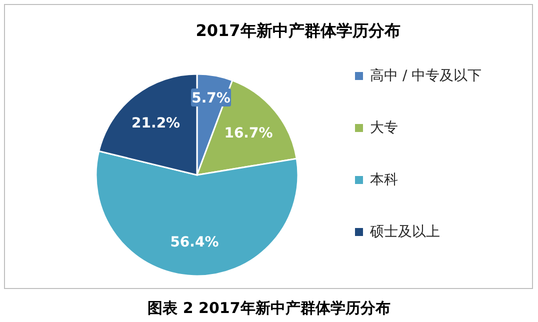  What do you see at coordinates (404, 232) in the screenshot?
I see `legend-label: 硕士及以上` at bounding box center [404, 232].